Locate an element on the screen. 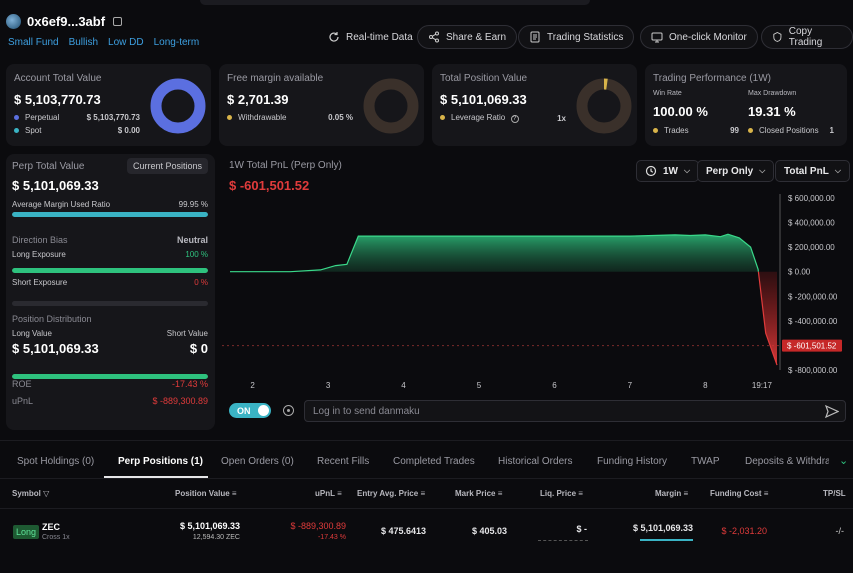  col-funding-cost: Funding Cost ≡ is located at coordinates (739, 493).